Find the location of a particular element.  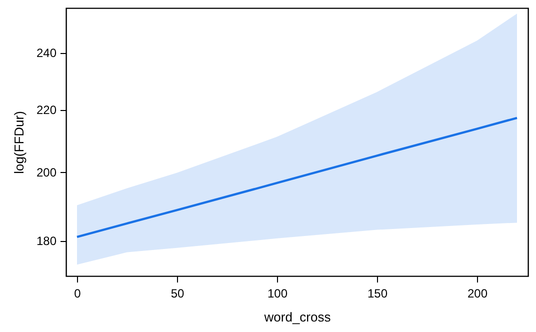

y-axis-title: log(FFDur) is located at coordinates (18, 142).